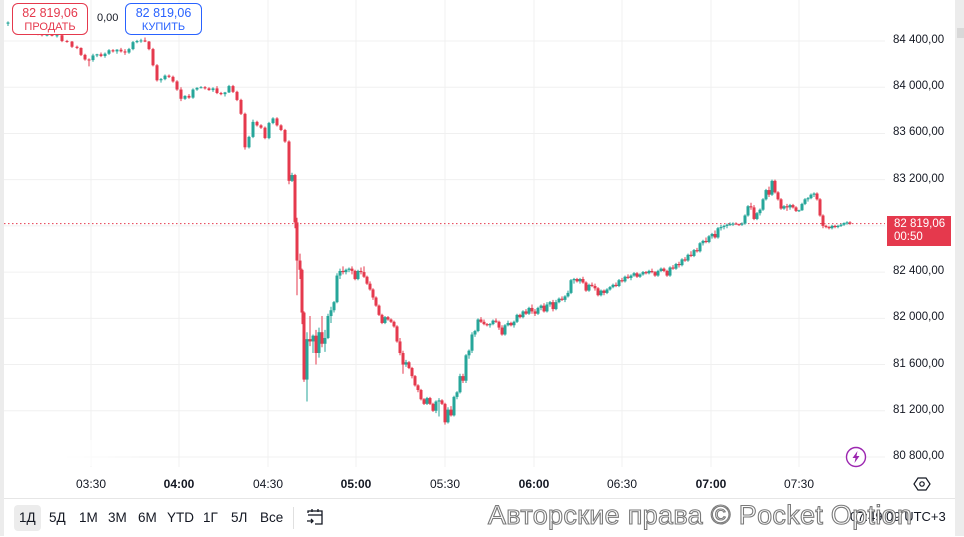 Image resolution: width=964 pixels, height=537 pixels. What do you see at coordinates (50, 19) in the screenshot?
I see `sell-button: 82 819,06 ПРОДАТЬ` at bounding box center [50, 19].